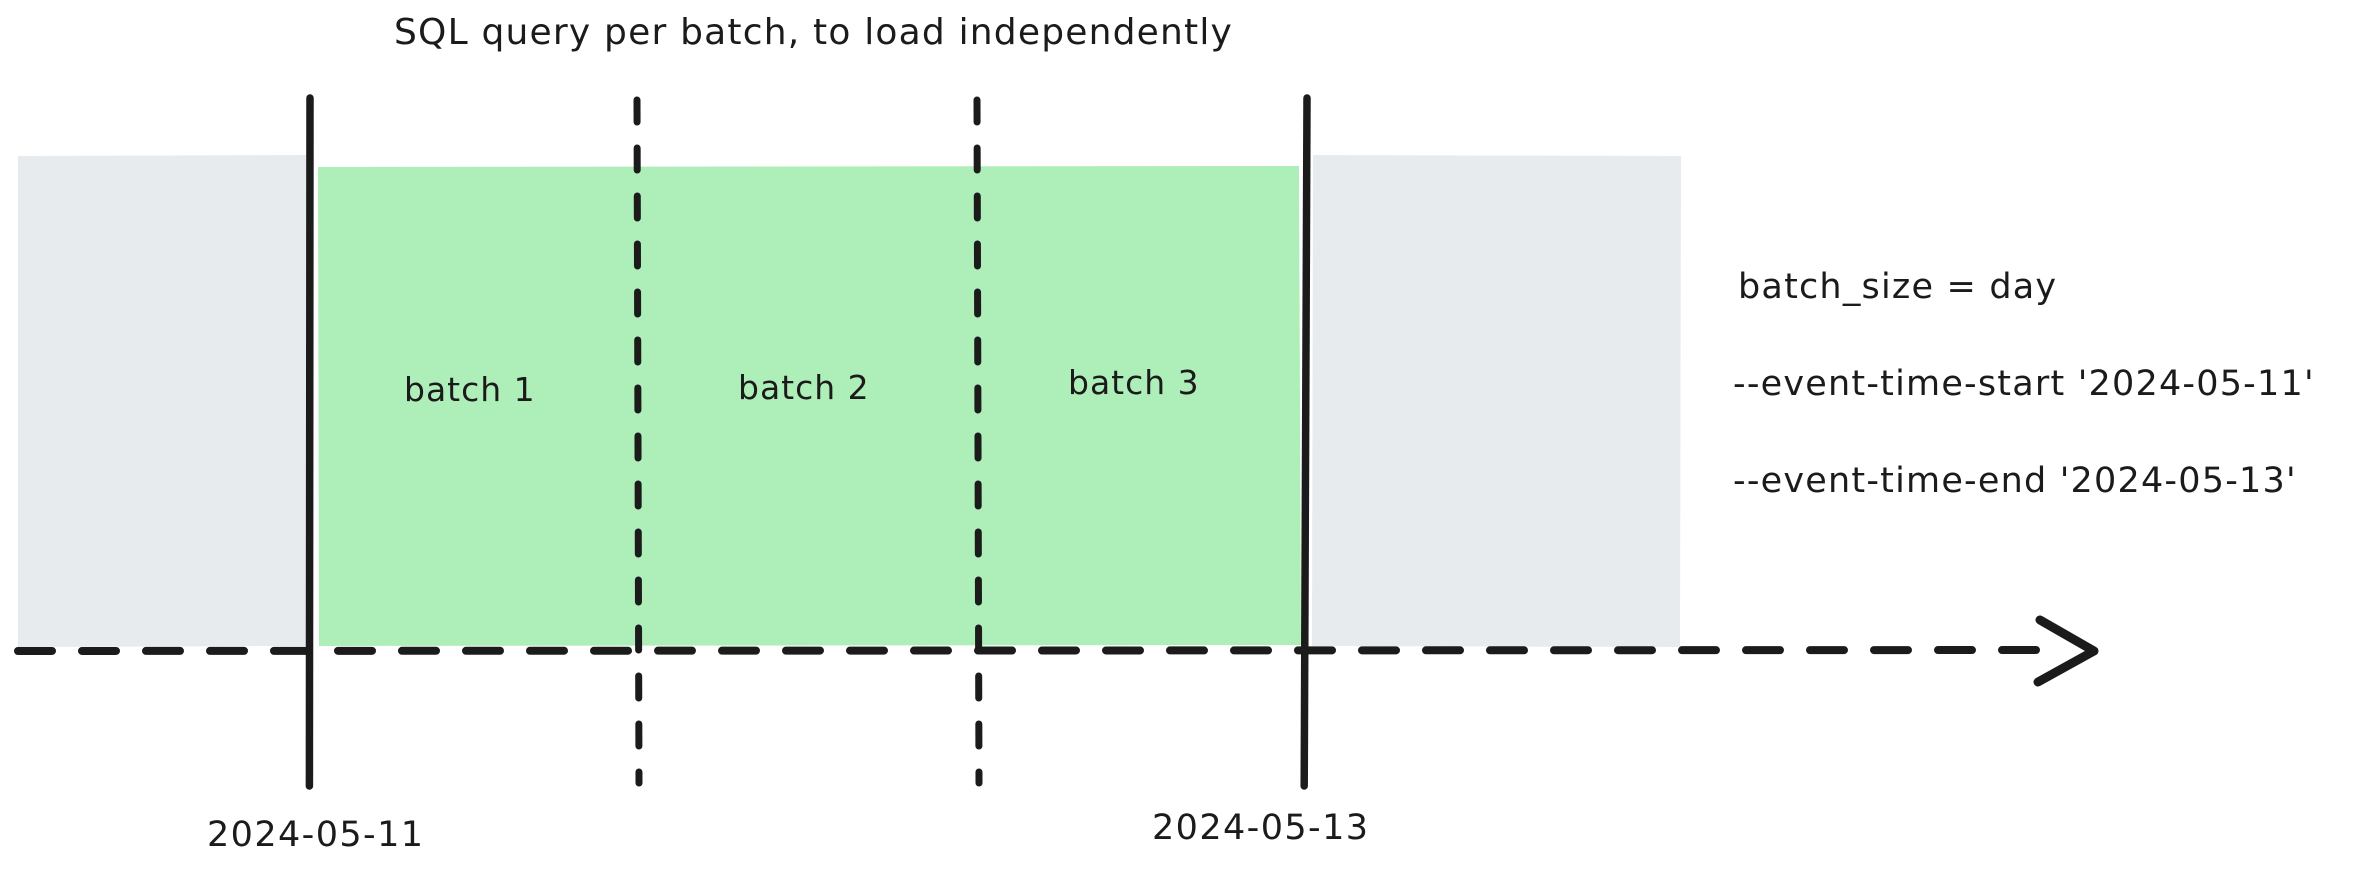 The width and height of the screenshot is (2361, 891). Describe the element at coordinates (1134, 382) in the screenshot. I see `batch-label-3: batch 3` at that location.